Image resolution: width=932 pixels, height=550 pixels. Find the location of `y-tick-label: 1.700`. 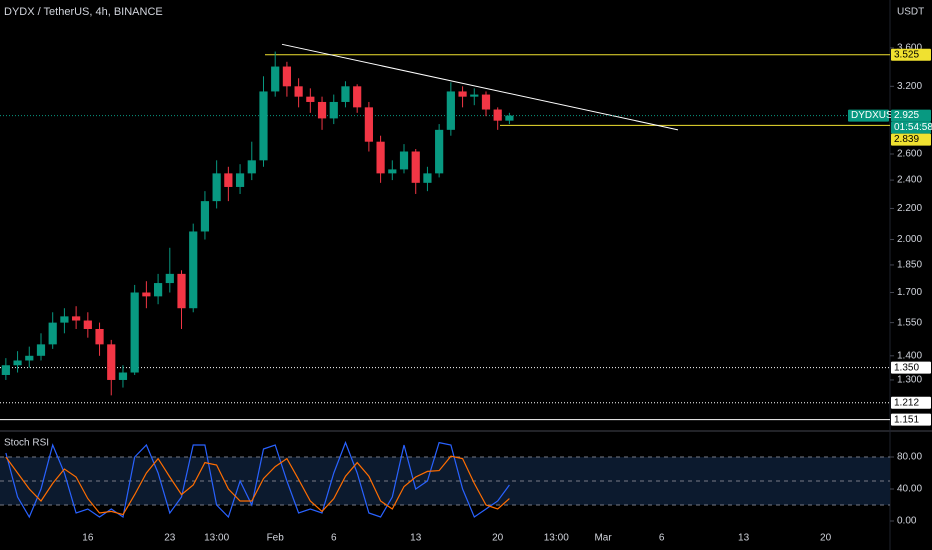

y-tick-label: 1.700 is located at coordinates (909, 292).